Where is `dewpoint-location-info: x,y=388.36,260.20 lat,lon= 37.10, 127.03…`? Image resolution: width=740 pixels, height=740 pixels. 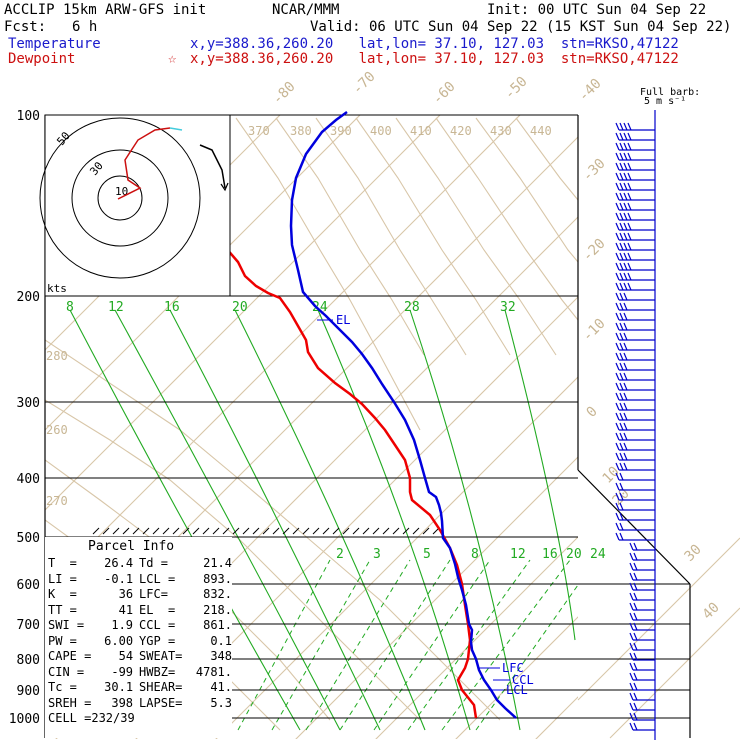
dewpoint-location-info: x,y=388.36,260.20 lat,lon= 37.10, 127.03… is located at coordinates (434, 59).